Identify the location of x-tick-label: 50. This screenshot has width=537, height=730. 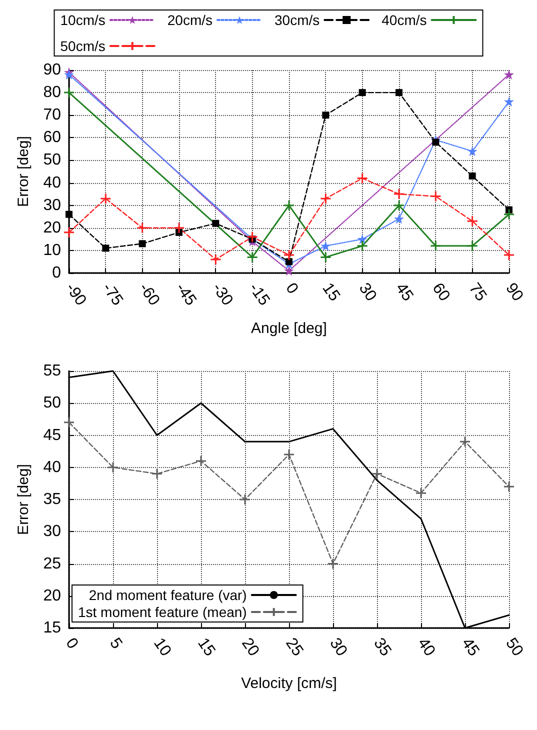
(514, 647).